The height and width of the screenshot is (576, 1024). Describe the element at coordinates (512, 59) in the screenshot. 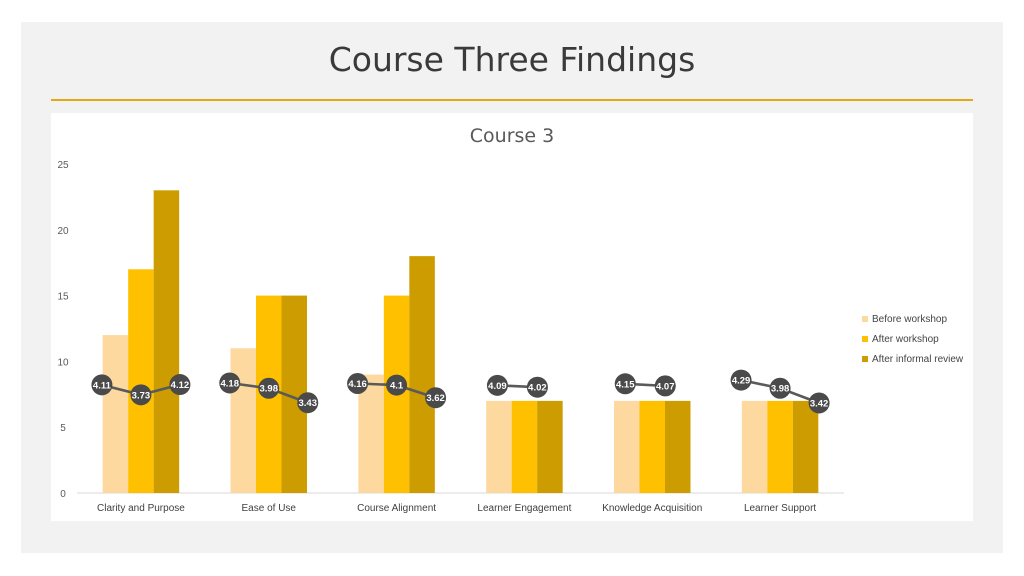

I see `slide-title: Course Three Findings` at that location.